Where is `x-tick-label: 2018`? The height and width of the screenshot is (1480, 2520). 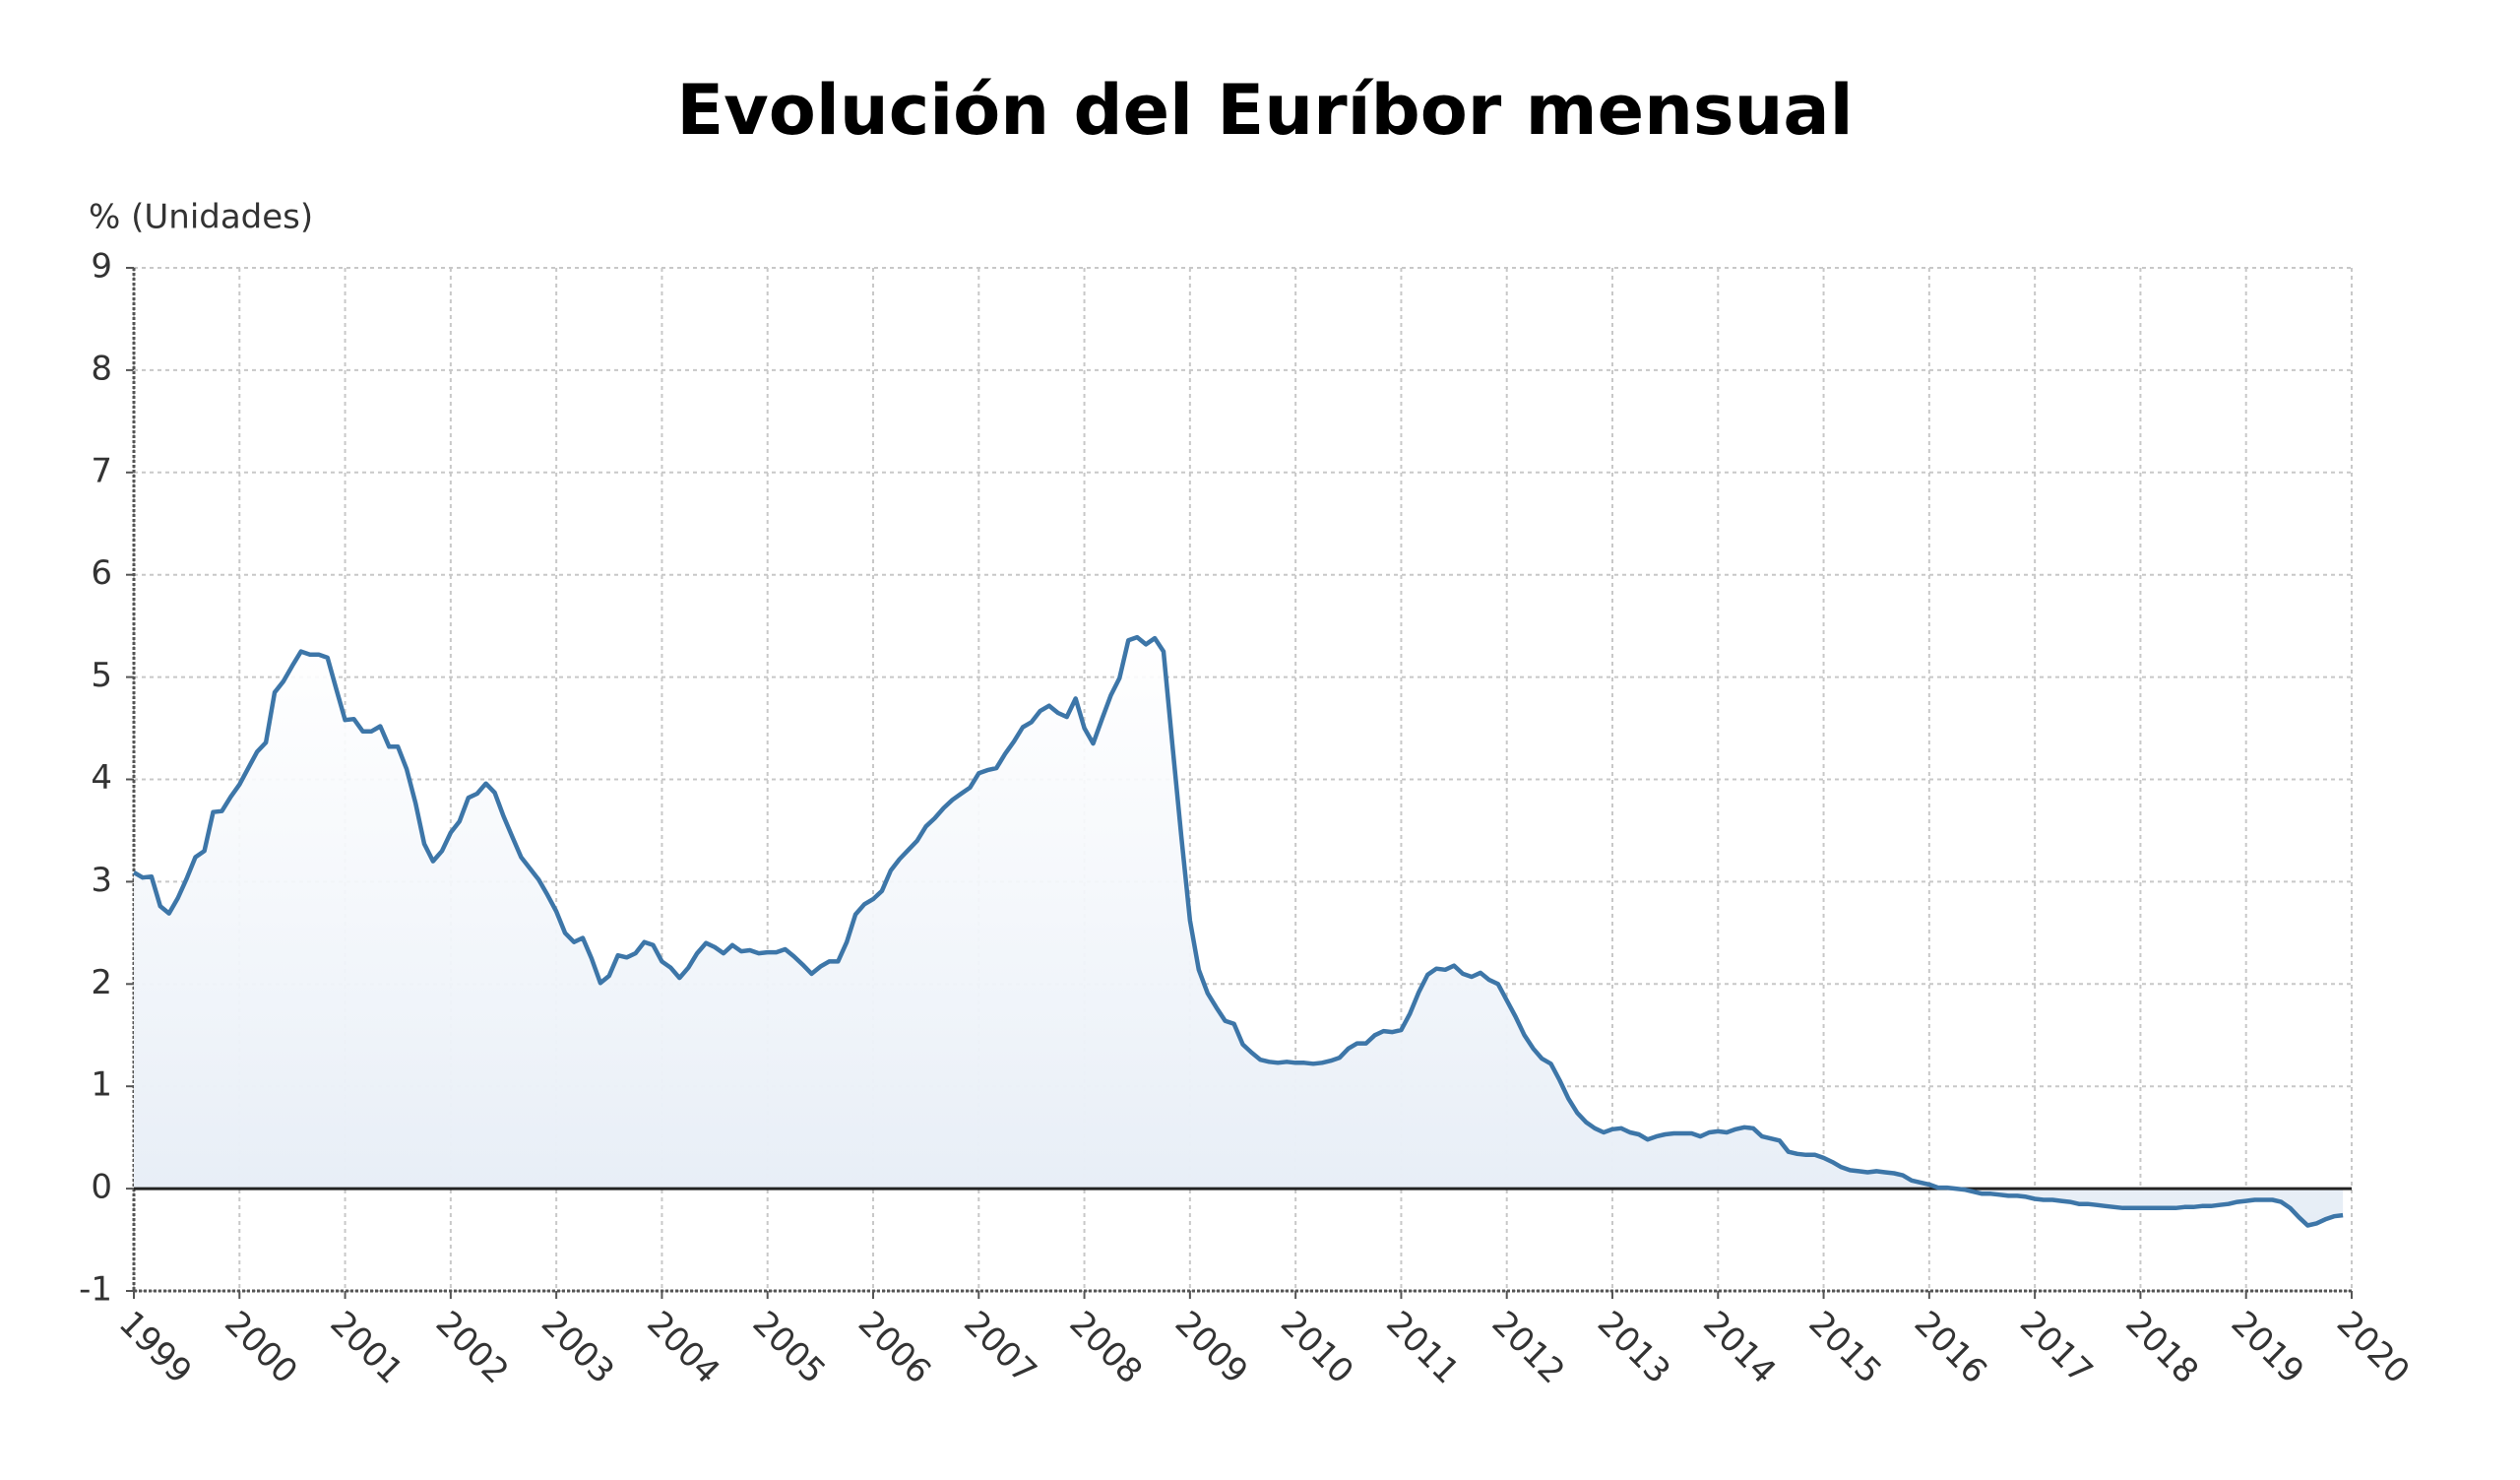
x-tick-label: 2018 is located at coordinates (2161, 1347).